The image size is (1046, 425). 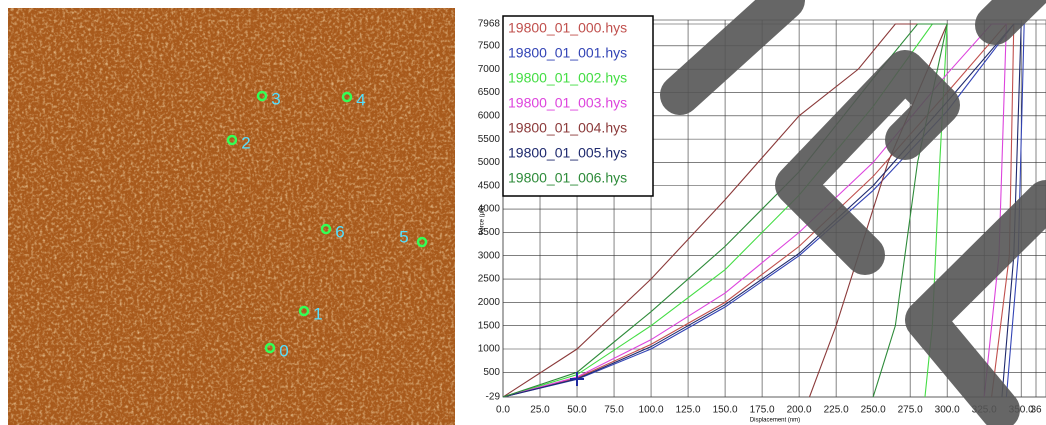 I want to click on x-tick-label: 150.0, so click(x=725, y=410).